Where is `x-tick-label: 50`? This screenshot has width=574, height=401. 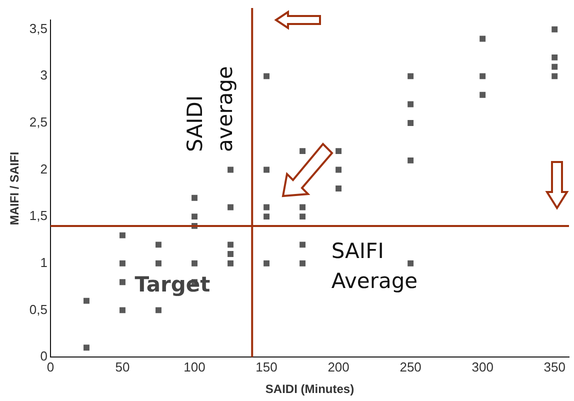
x-tick-label: 50 is located at coordinates (122, 366).